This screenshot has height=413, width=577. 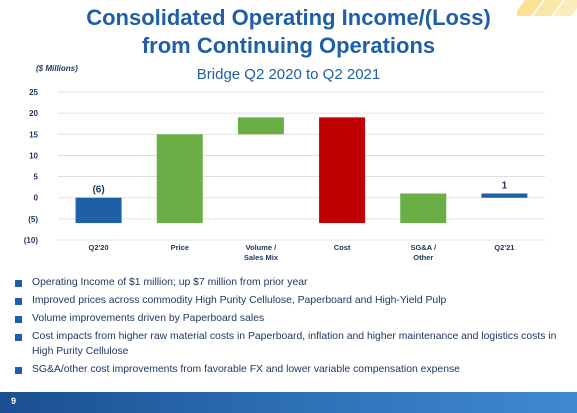 What do you see at coordinates (33, 92) in the screenshot?
I see `y-tick-label: 25` at bounding box center [33, 92].